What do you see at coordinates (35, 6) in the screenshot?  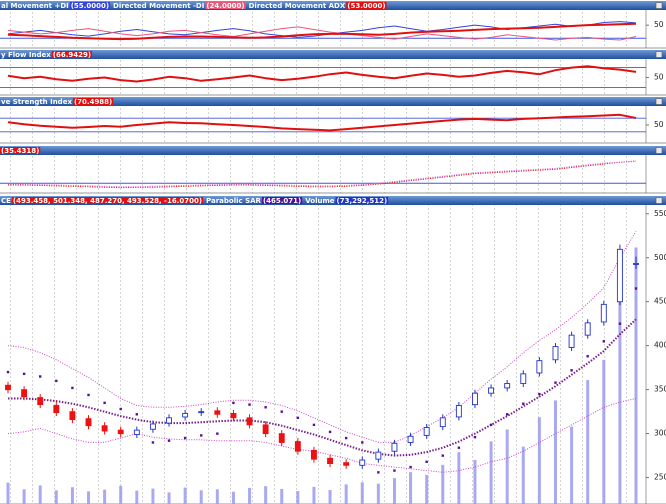 I see `legend-label: al Movement +DI` at bounding box center [35, 6].